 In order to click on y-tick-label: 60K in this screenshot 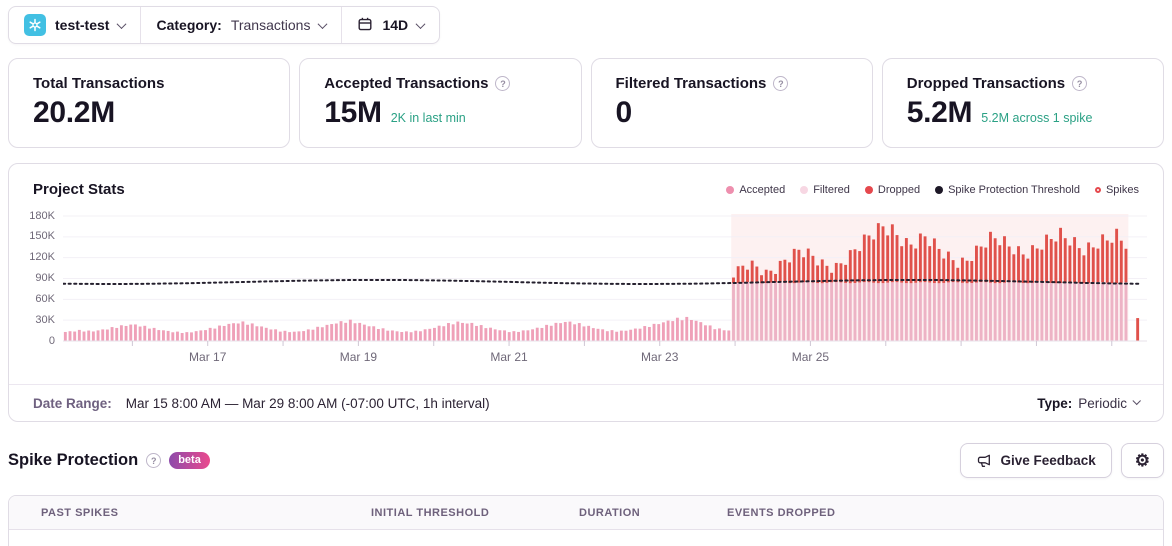, I will do `click(45, 298)`.